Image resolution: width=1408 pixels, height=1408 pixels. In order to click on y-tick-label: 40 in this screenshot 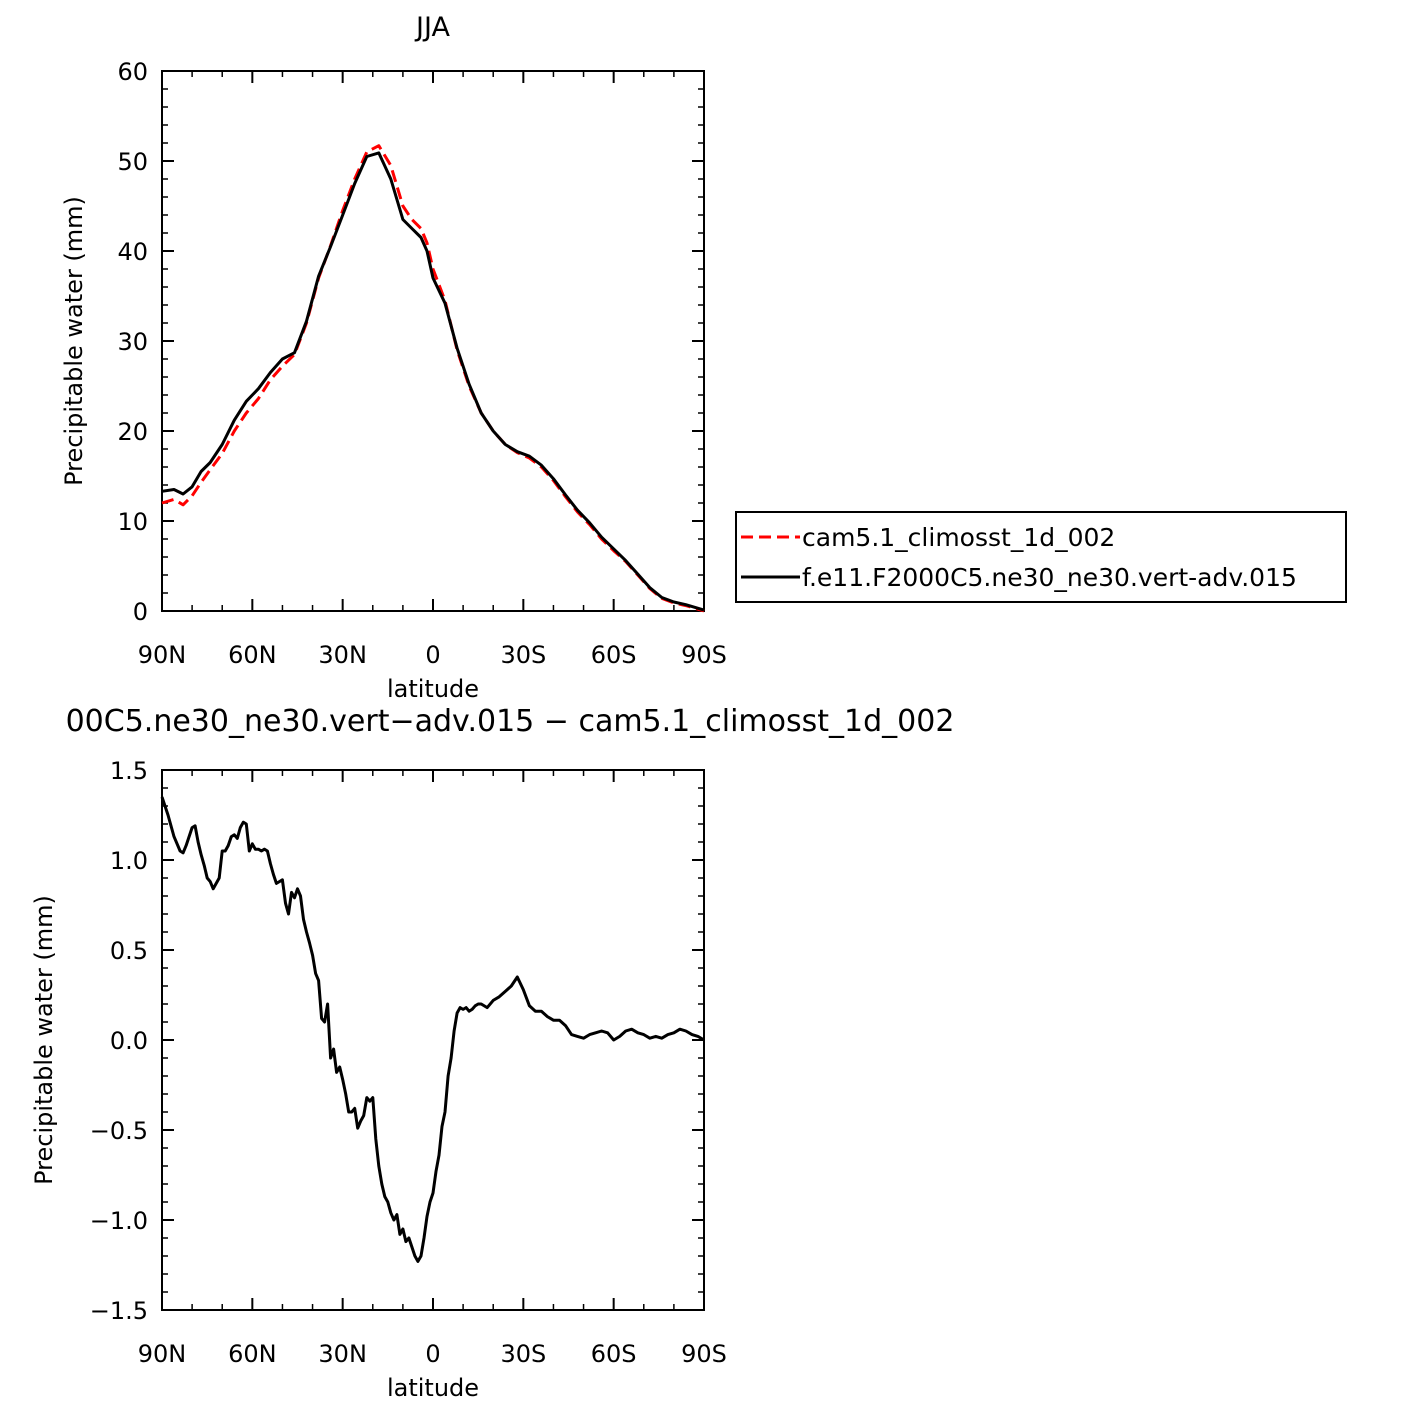, I will do `click(132, 252)`.